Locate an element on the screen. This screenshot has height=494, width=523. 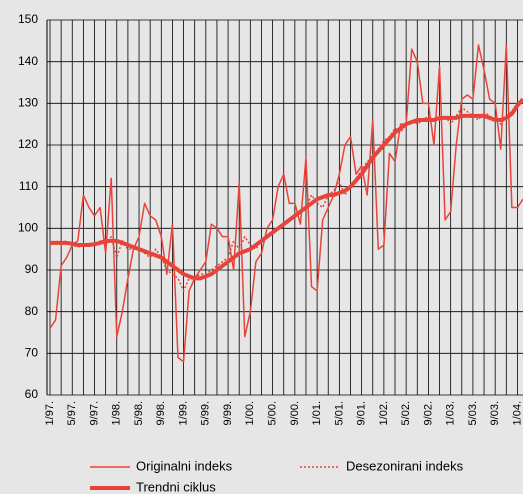
x-tick-label: 5/02. is located at coordinates (406, 413).